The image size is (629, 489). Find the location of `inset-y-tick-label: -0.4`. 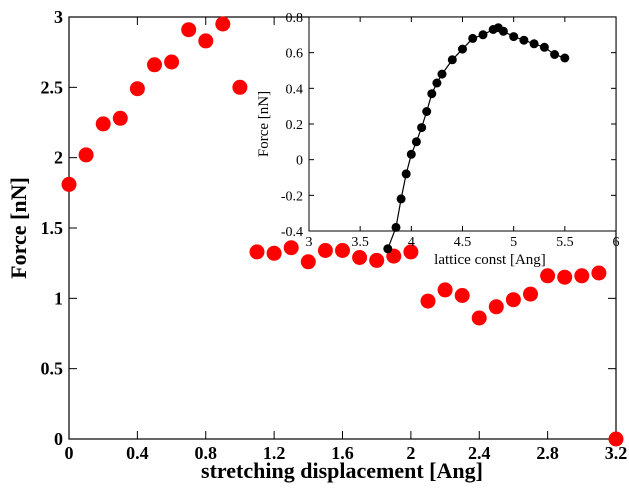

inset-y-tick-label: -0.4 is located at coordinates (292, 232).